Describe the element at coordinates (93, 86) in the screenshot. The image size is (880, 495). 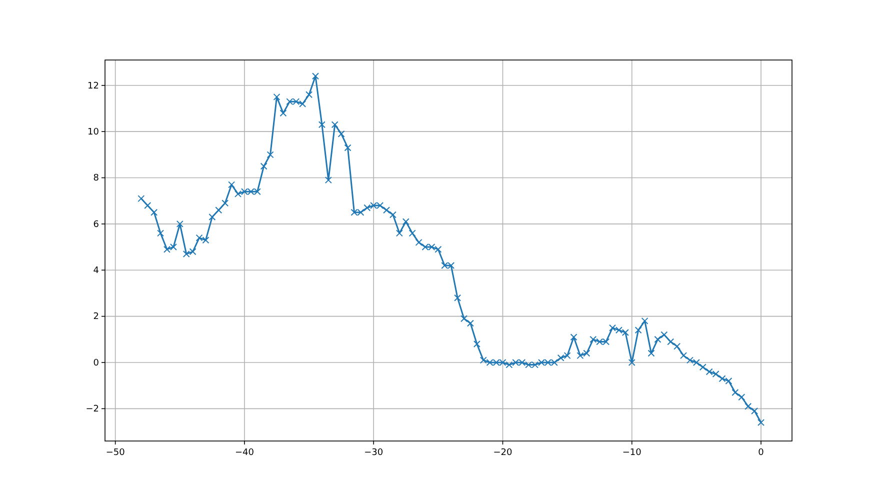
I see `y-tick-label: 12` at that location.